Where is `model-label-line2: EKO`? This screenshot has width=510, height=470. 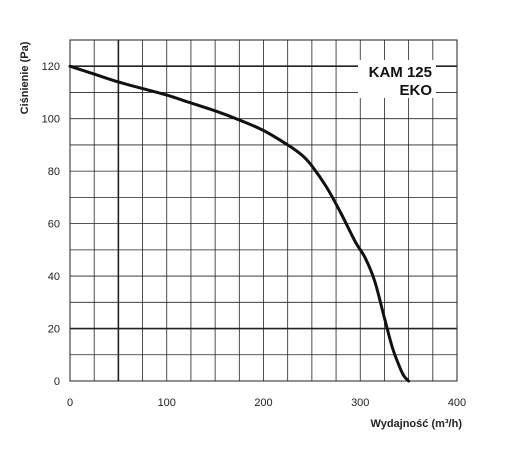 model-label-line2: EKO is located at coordinates (415, 90).